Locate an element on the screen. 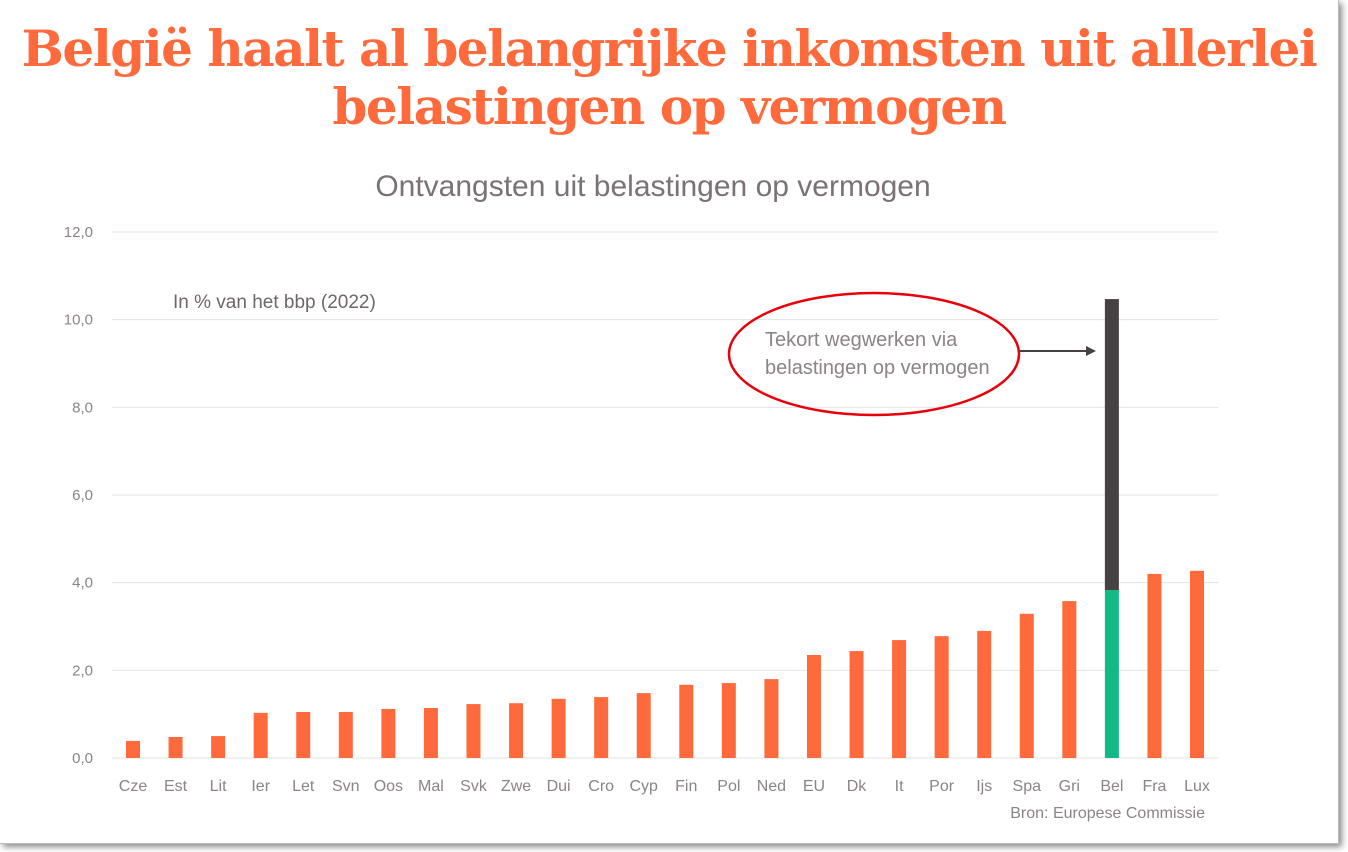  x-tick-label: Zwe is located at coordinates (516, 786).